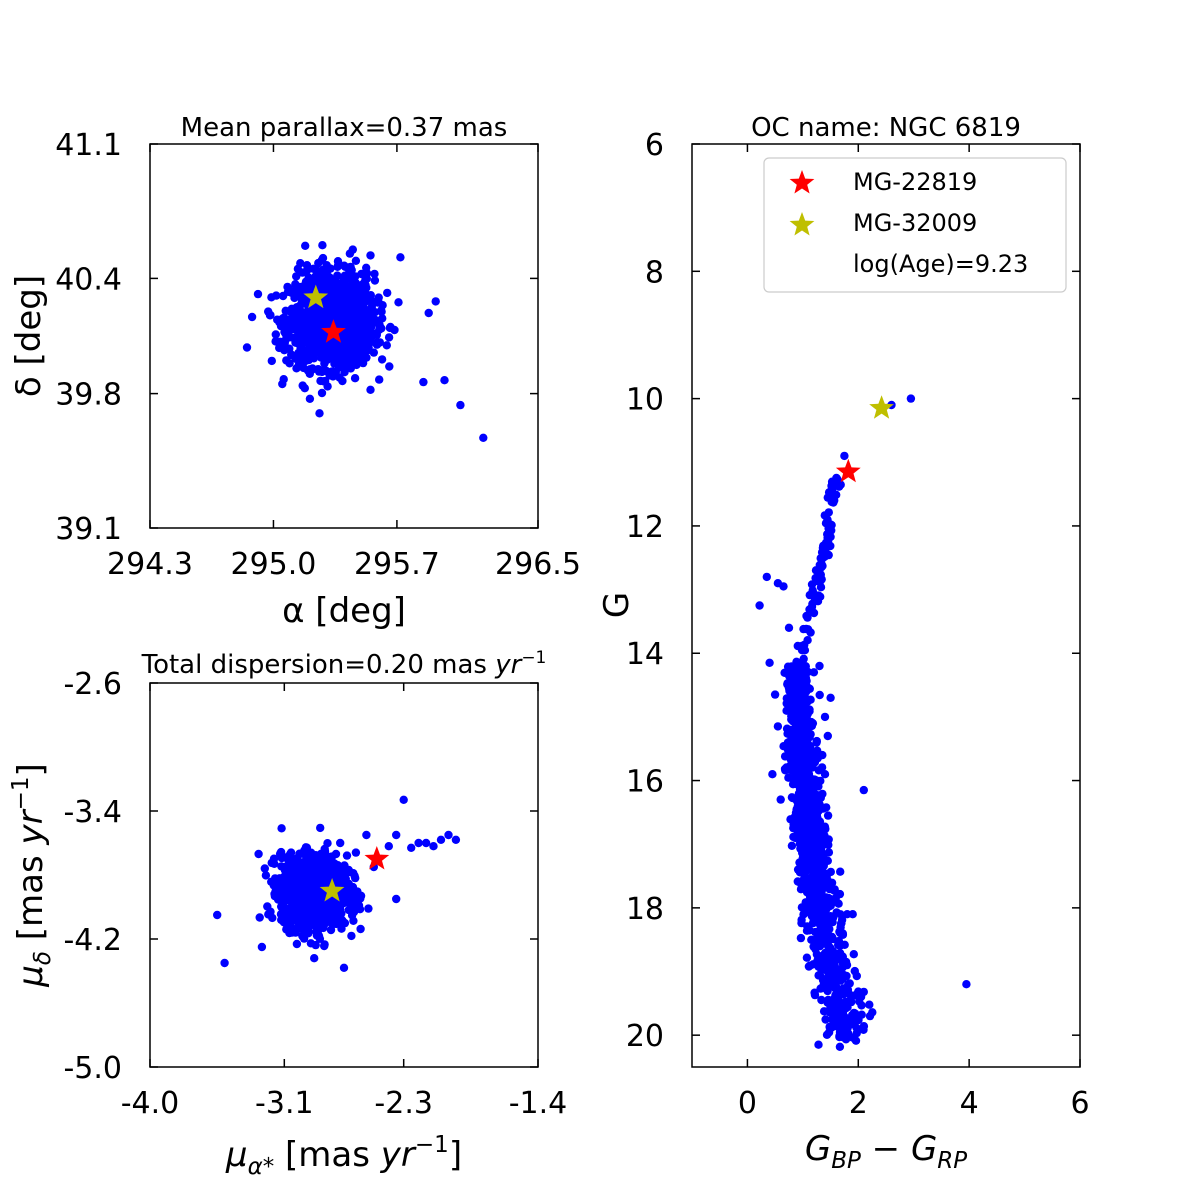  I want to click on cmd-x-label: GBP − GRP, so click(886, 1151).